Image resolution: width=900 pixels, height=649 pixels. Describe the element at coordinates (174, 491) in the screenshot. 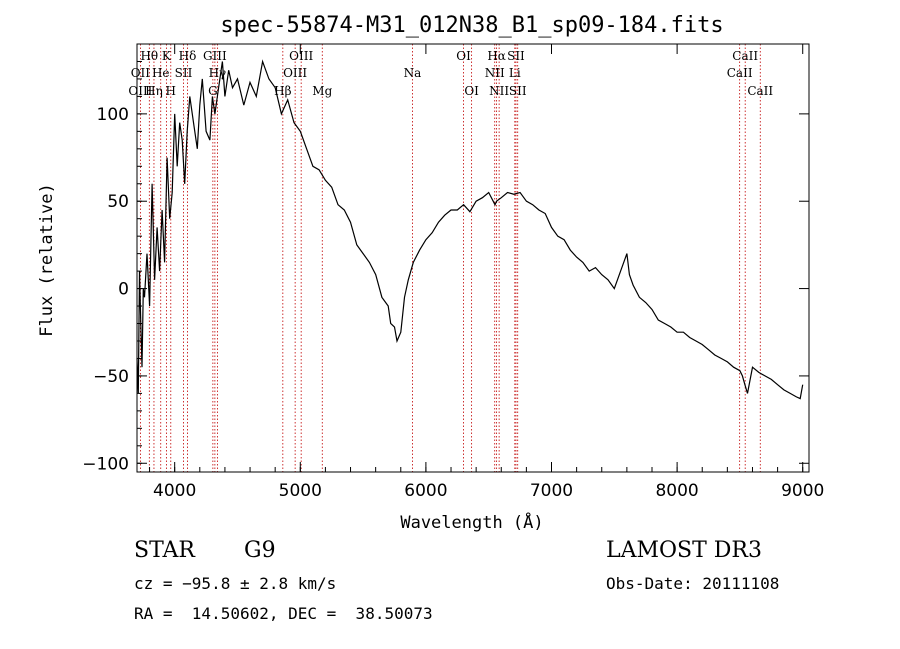

I see `x-tick-label: 4000` at that location.